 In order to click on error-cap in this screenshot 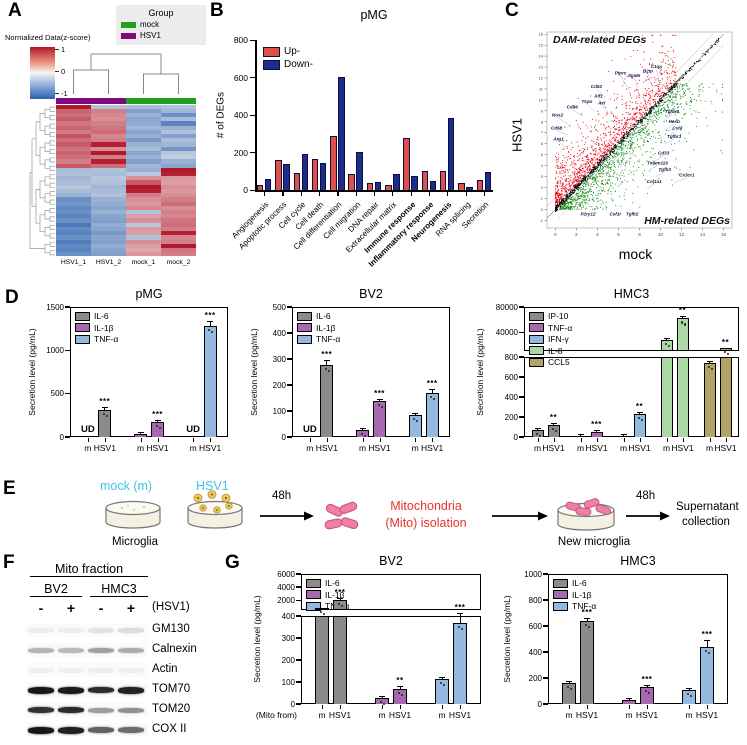, I will do `click(460, 613)`.